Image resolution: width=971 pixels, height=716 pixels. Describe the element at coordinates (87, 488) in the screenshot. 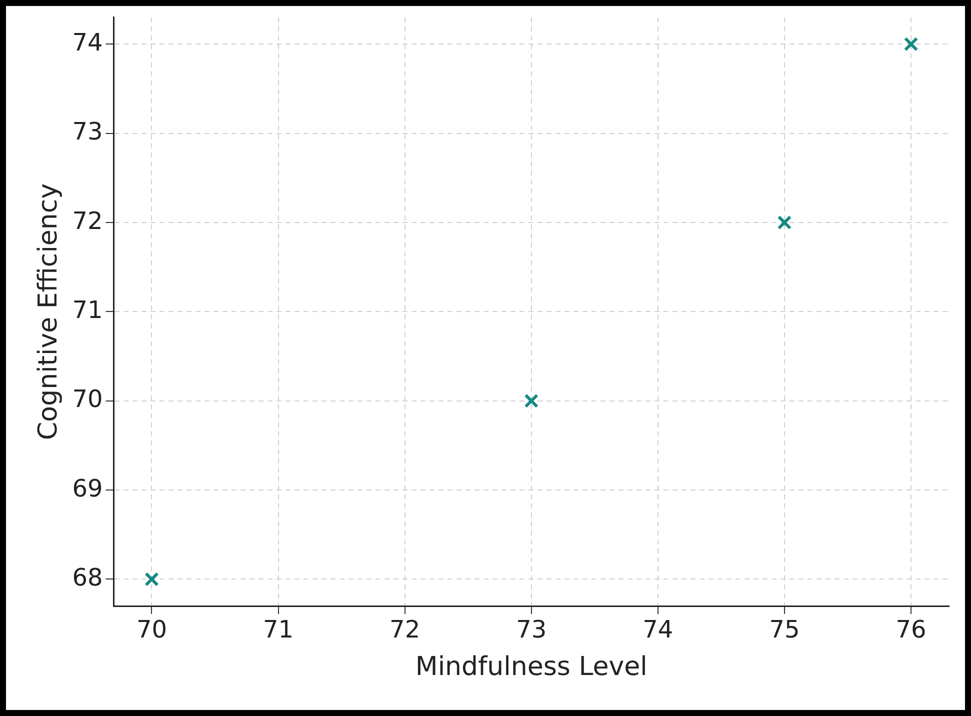

I see `y-tick-label: 69` at that location.